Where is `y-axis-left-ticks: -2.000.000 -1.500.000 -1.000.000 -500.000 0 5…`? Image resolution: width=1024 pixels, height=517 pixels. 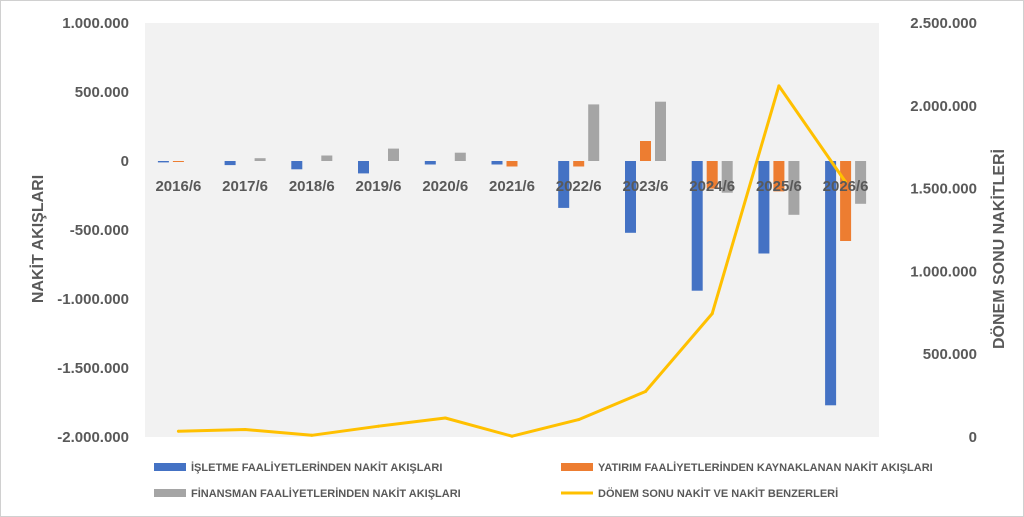
y-axis-left-ticks: -2.000.000 -1.500.000 -1.000.000 -500.000 0 5… is located at coordinates (93, 230).